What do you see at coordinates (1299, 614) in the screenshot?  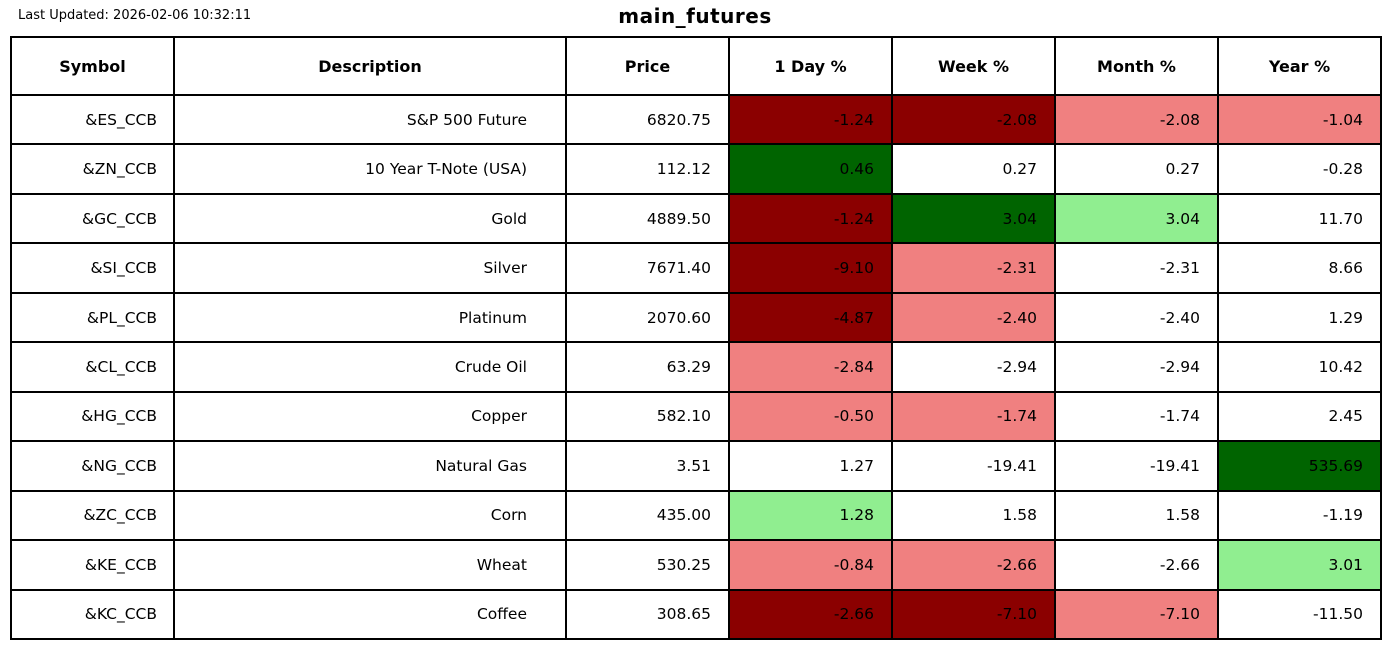 I see `percent-cell: -11.50` at bounding box center [1299, 614].